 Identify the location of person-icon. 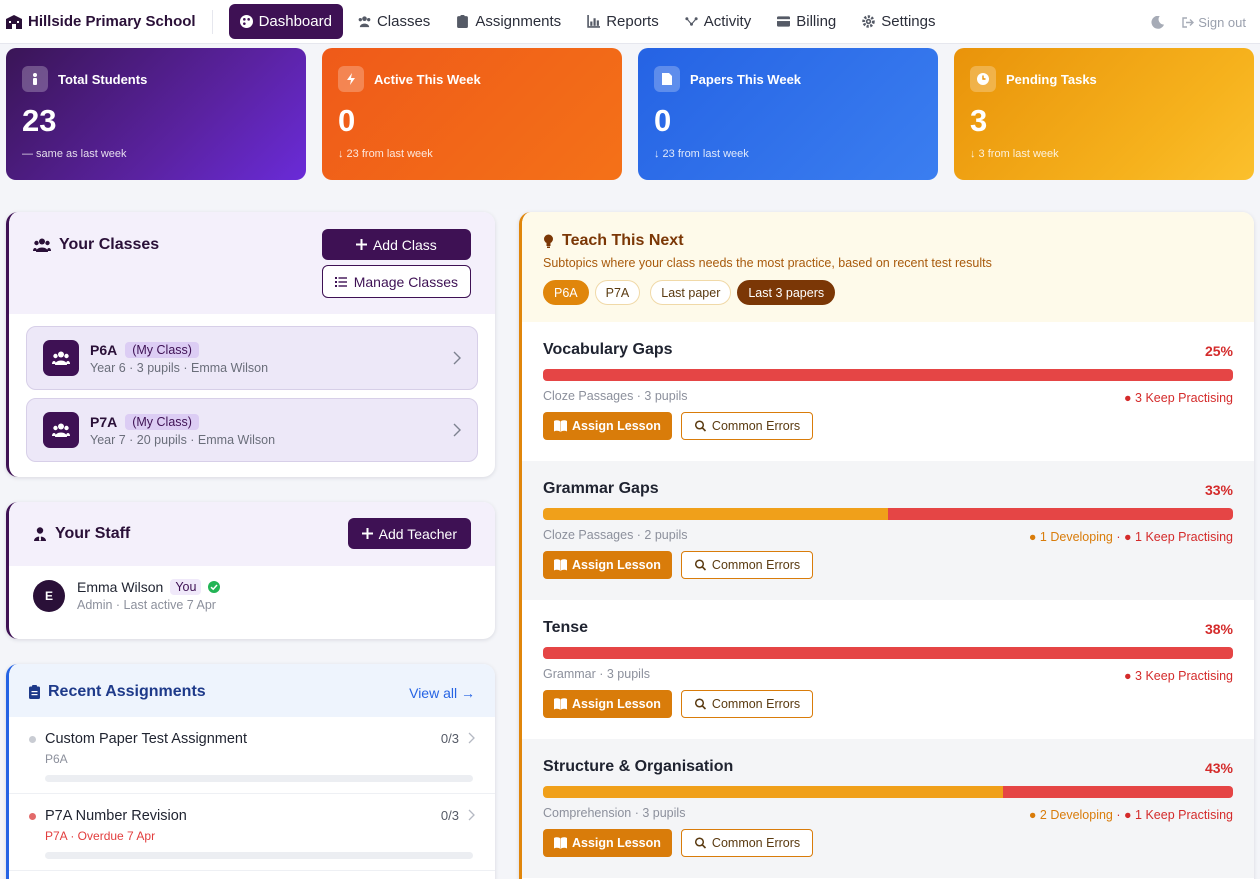
(35, 79).